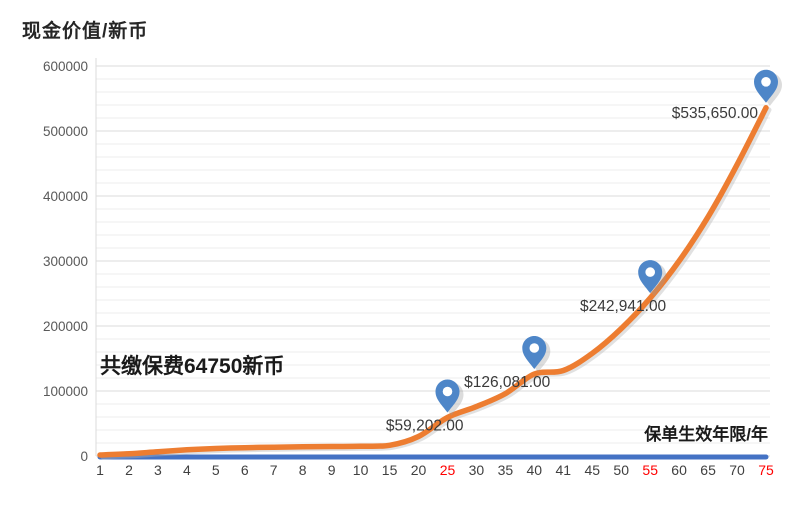  Describe the element at coordinates (158, 470) in the screenshot. I see `x-tick-label: 3` at that location.